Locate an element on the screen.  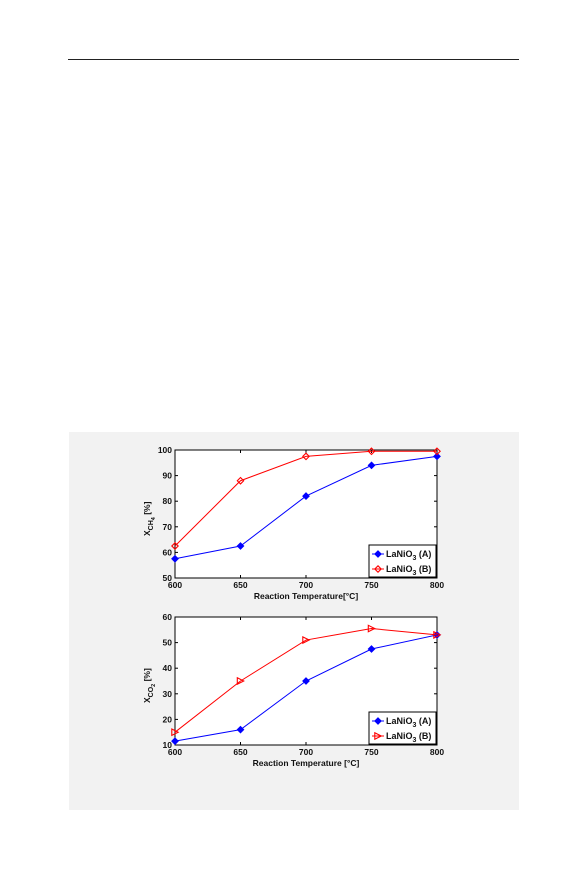
y-tick-label: 20 is located at coordinates (168, 719).